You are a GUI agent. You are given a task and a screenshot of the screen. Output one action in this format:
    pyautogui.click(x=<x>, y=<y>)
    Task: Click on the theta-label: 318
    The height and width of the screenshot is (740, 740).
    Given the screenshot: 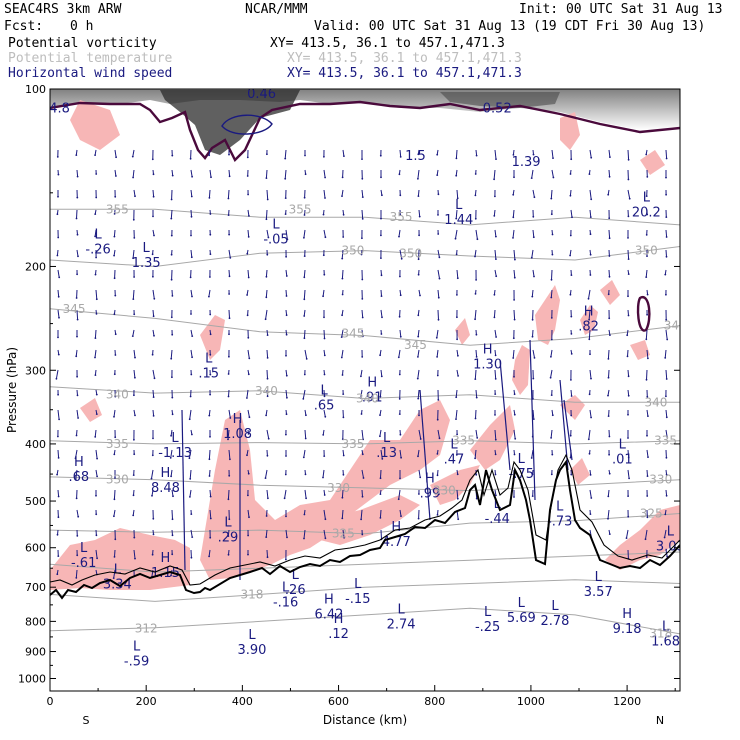 What is the action you would take?
    pyautogui.click(x=660, y=633)
    